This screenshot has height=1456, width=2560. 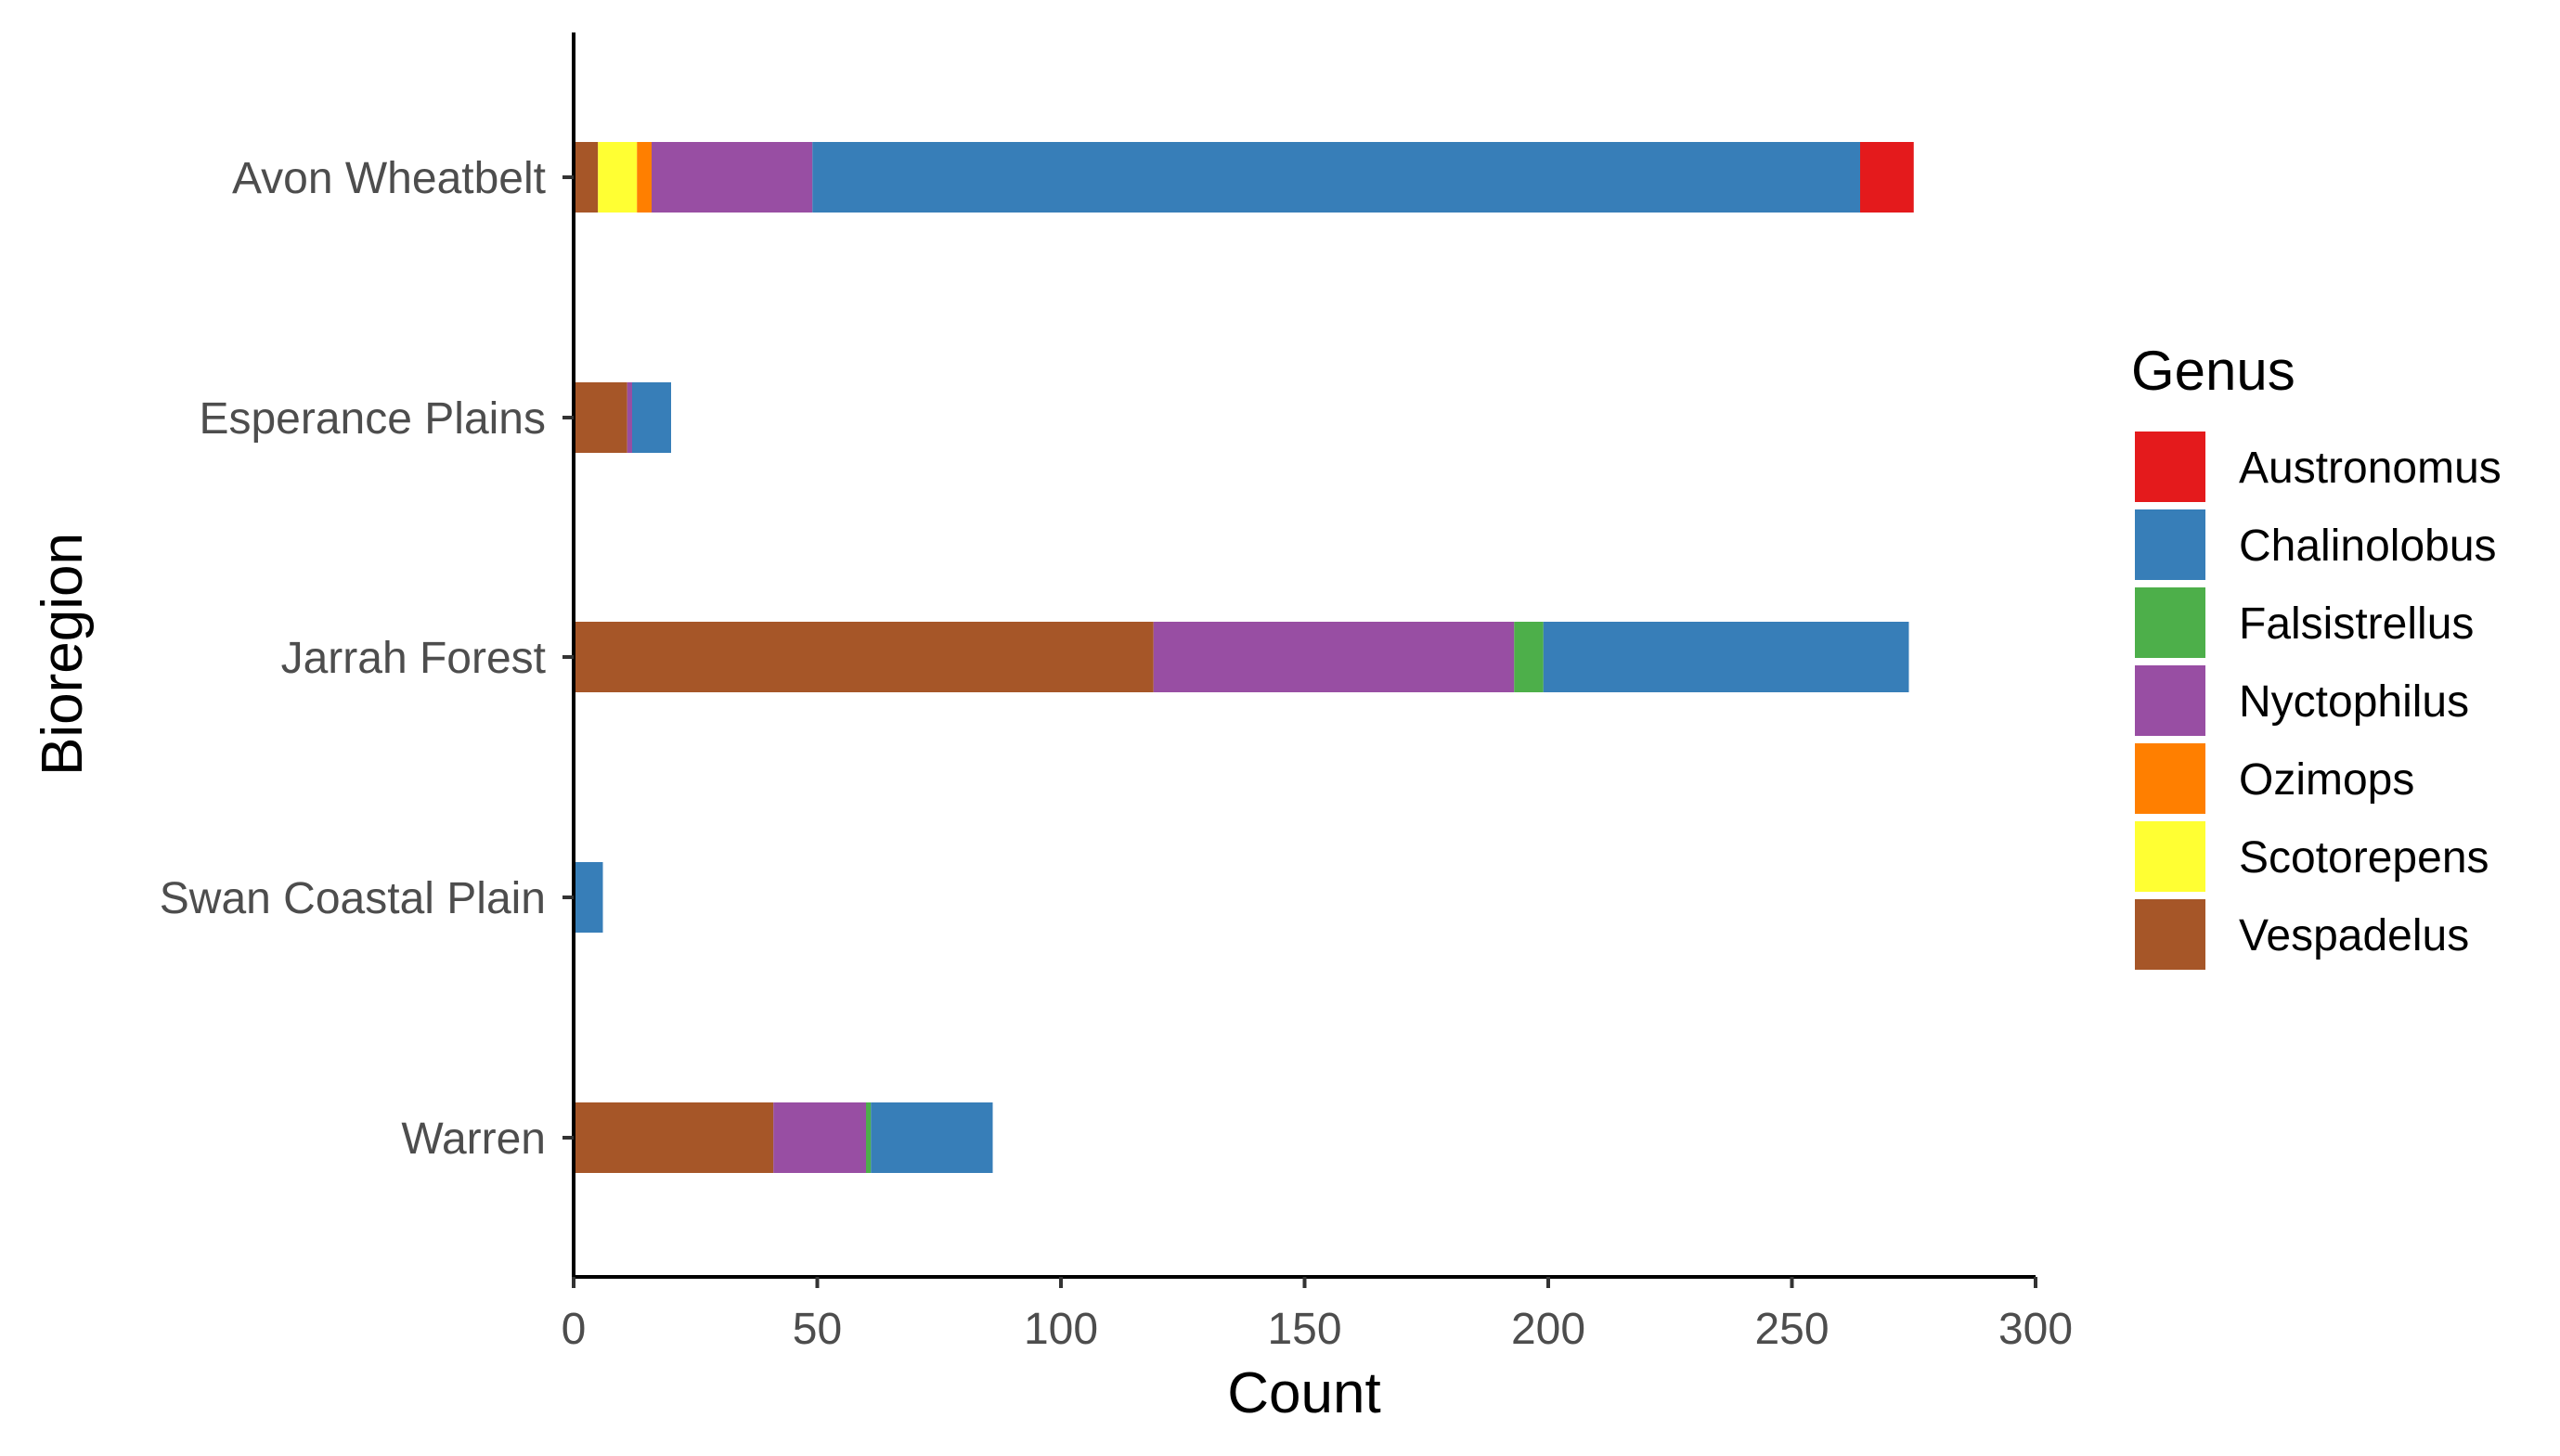 What do you see at coordinates (732, 177) in the screenshot?
I see `bar-segment-nyctophilus-avon-wheatbelt` at bounding box center [732, 177].